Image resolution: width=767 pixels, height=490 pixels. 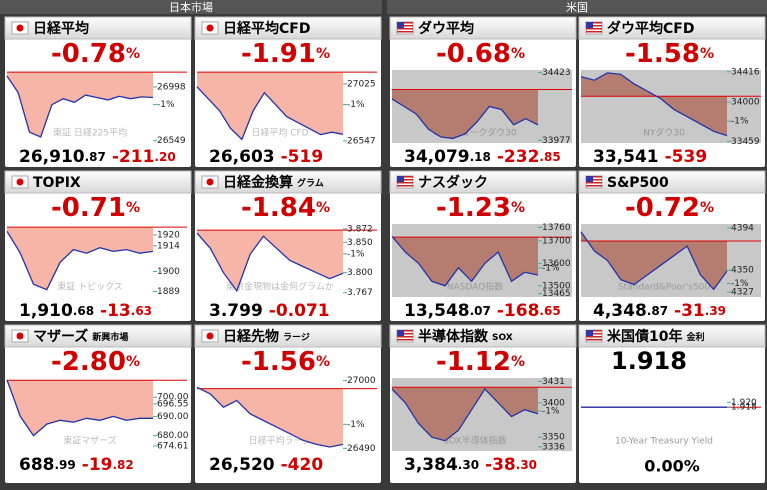 What do you see at coordinates (518, 157) in the screenshot?
I see `change: -232` at bounding box center [518, 157].